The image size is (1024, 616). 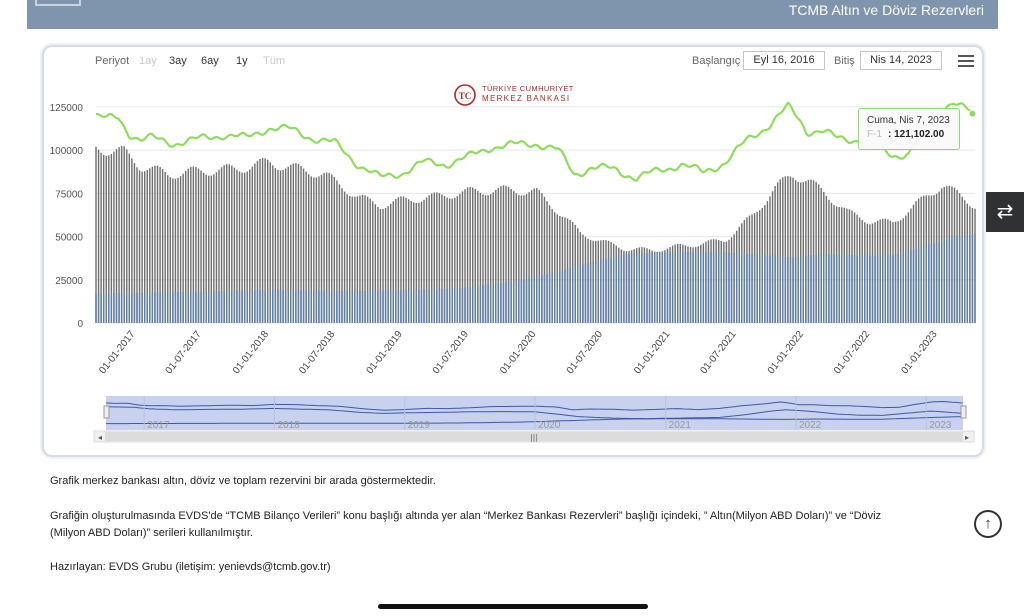 I want to click on header-tab, so click(x=58, y=3).